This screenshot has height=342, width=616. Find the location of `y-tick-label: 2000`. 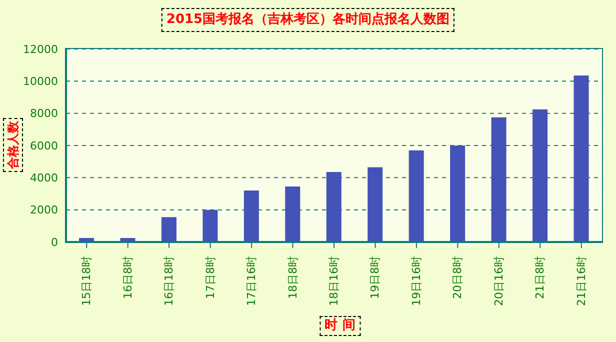

y-tick-label: 2000 is located at coordinates (44, 210).